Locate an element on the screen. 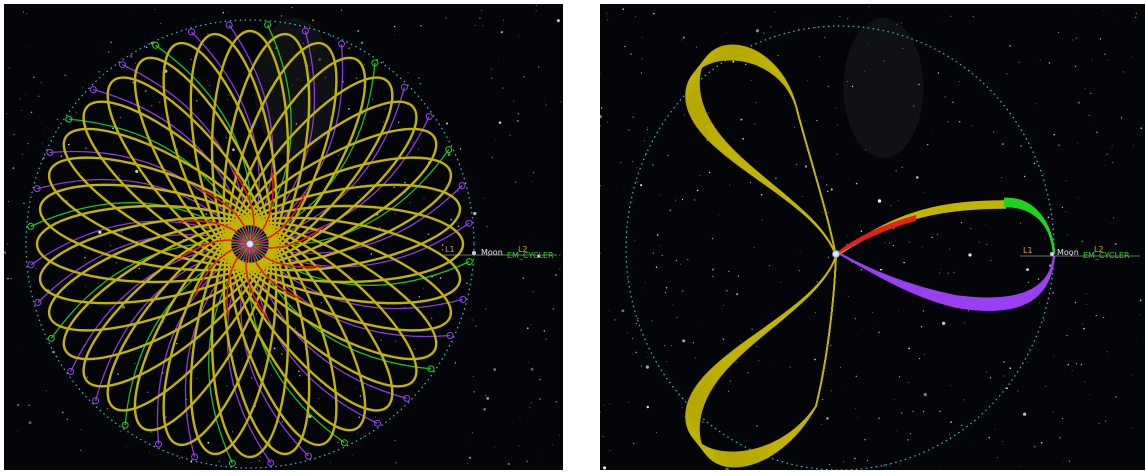  moon-marker is located at coordinates (474, 253).